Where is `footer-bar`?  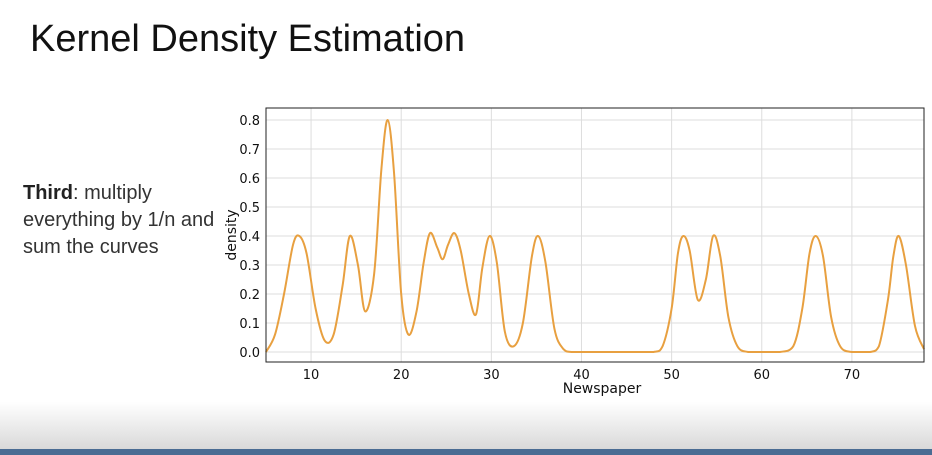 footer-bar is located at coordinates (466, 452).